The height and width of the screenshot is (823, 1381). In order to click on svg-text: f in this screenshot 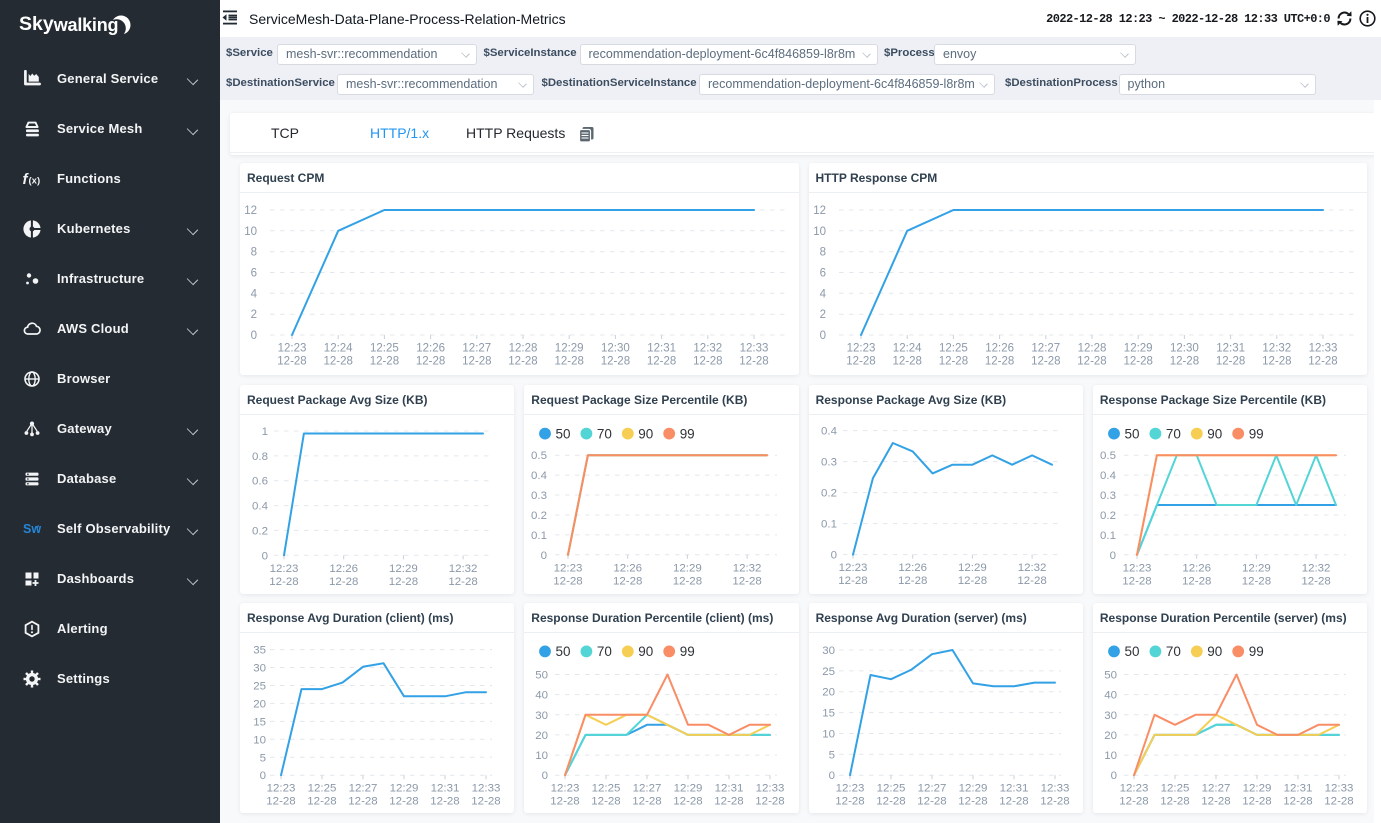, I will do `click(26, 179)`.